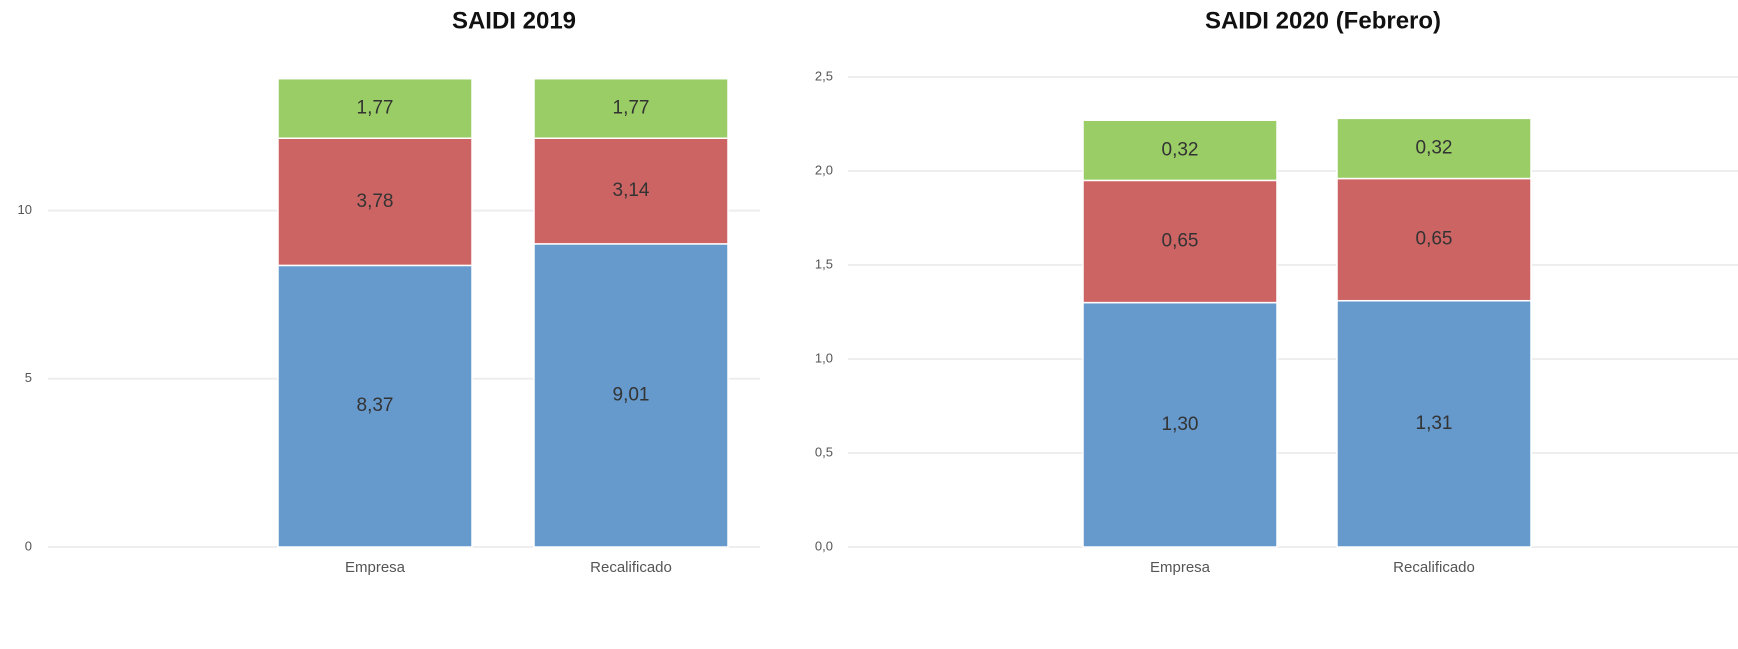  What do you see at coordinates (824, 263) in the screenshot?
I see `y-tick-label: 1,5` at bounding box center [824, 263].